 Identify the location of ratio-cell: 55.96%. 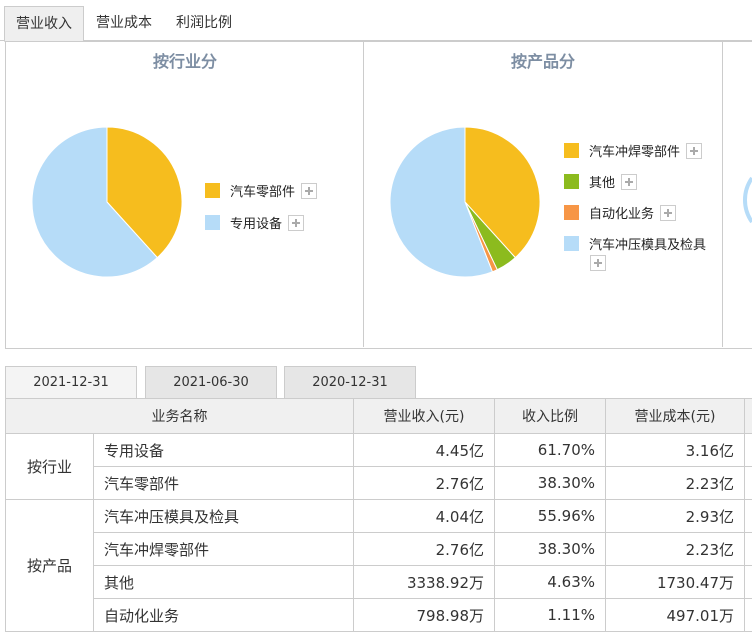
(550, 516).